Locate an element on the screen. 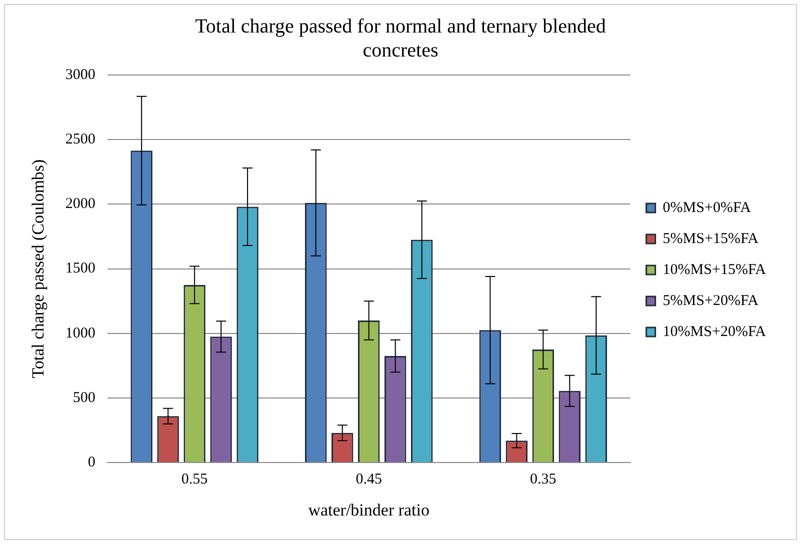 Image resolution: width=801 pixels, height=544 pixels. y-tick-label: 1000 is located at coordinates (80, 333).